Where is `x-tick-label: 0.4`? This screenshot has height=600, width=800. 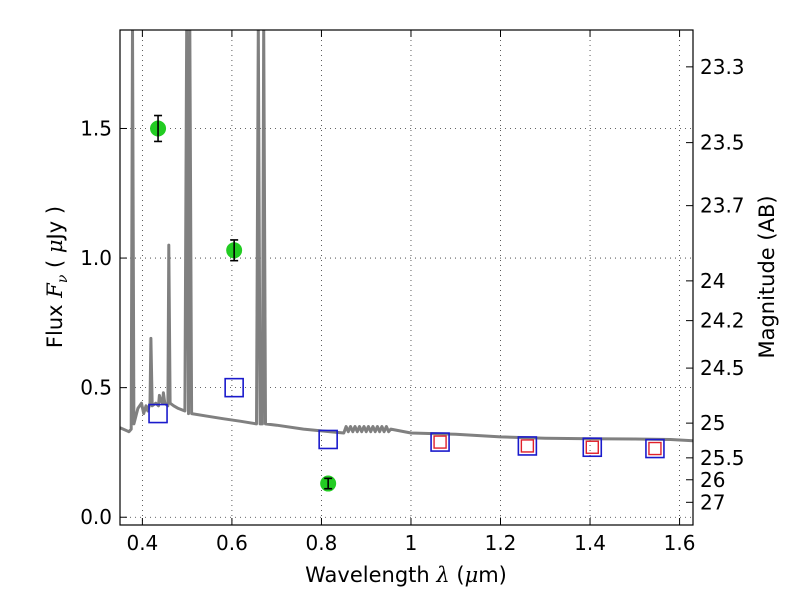
x-tick-label: 0.4 is located at coordinates (142, 543).